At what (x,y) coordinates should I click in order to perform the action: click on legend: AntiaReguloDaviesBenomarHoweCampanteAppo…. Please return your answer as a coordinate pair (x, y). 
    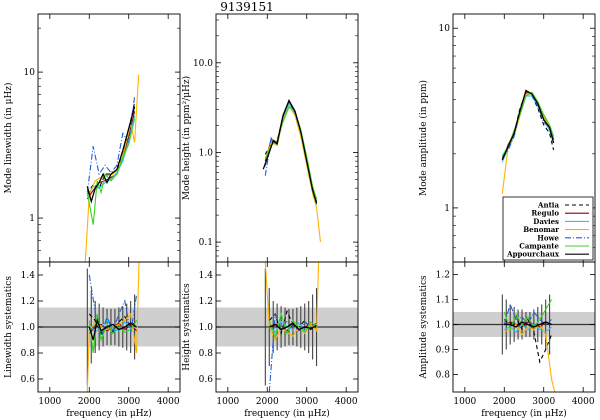
    Looking at the image, I should click on (548, 228).